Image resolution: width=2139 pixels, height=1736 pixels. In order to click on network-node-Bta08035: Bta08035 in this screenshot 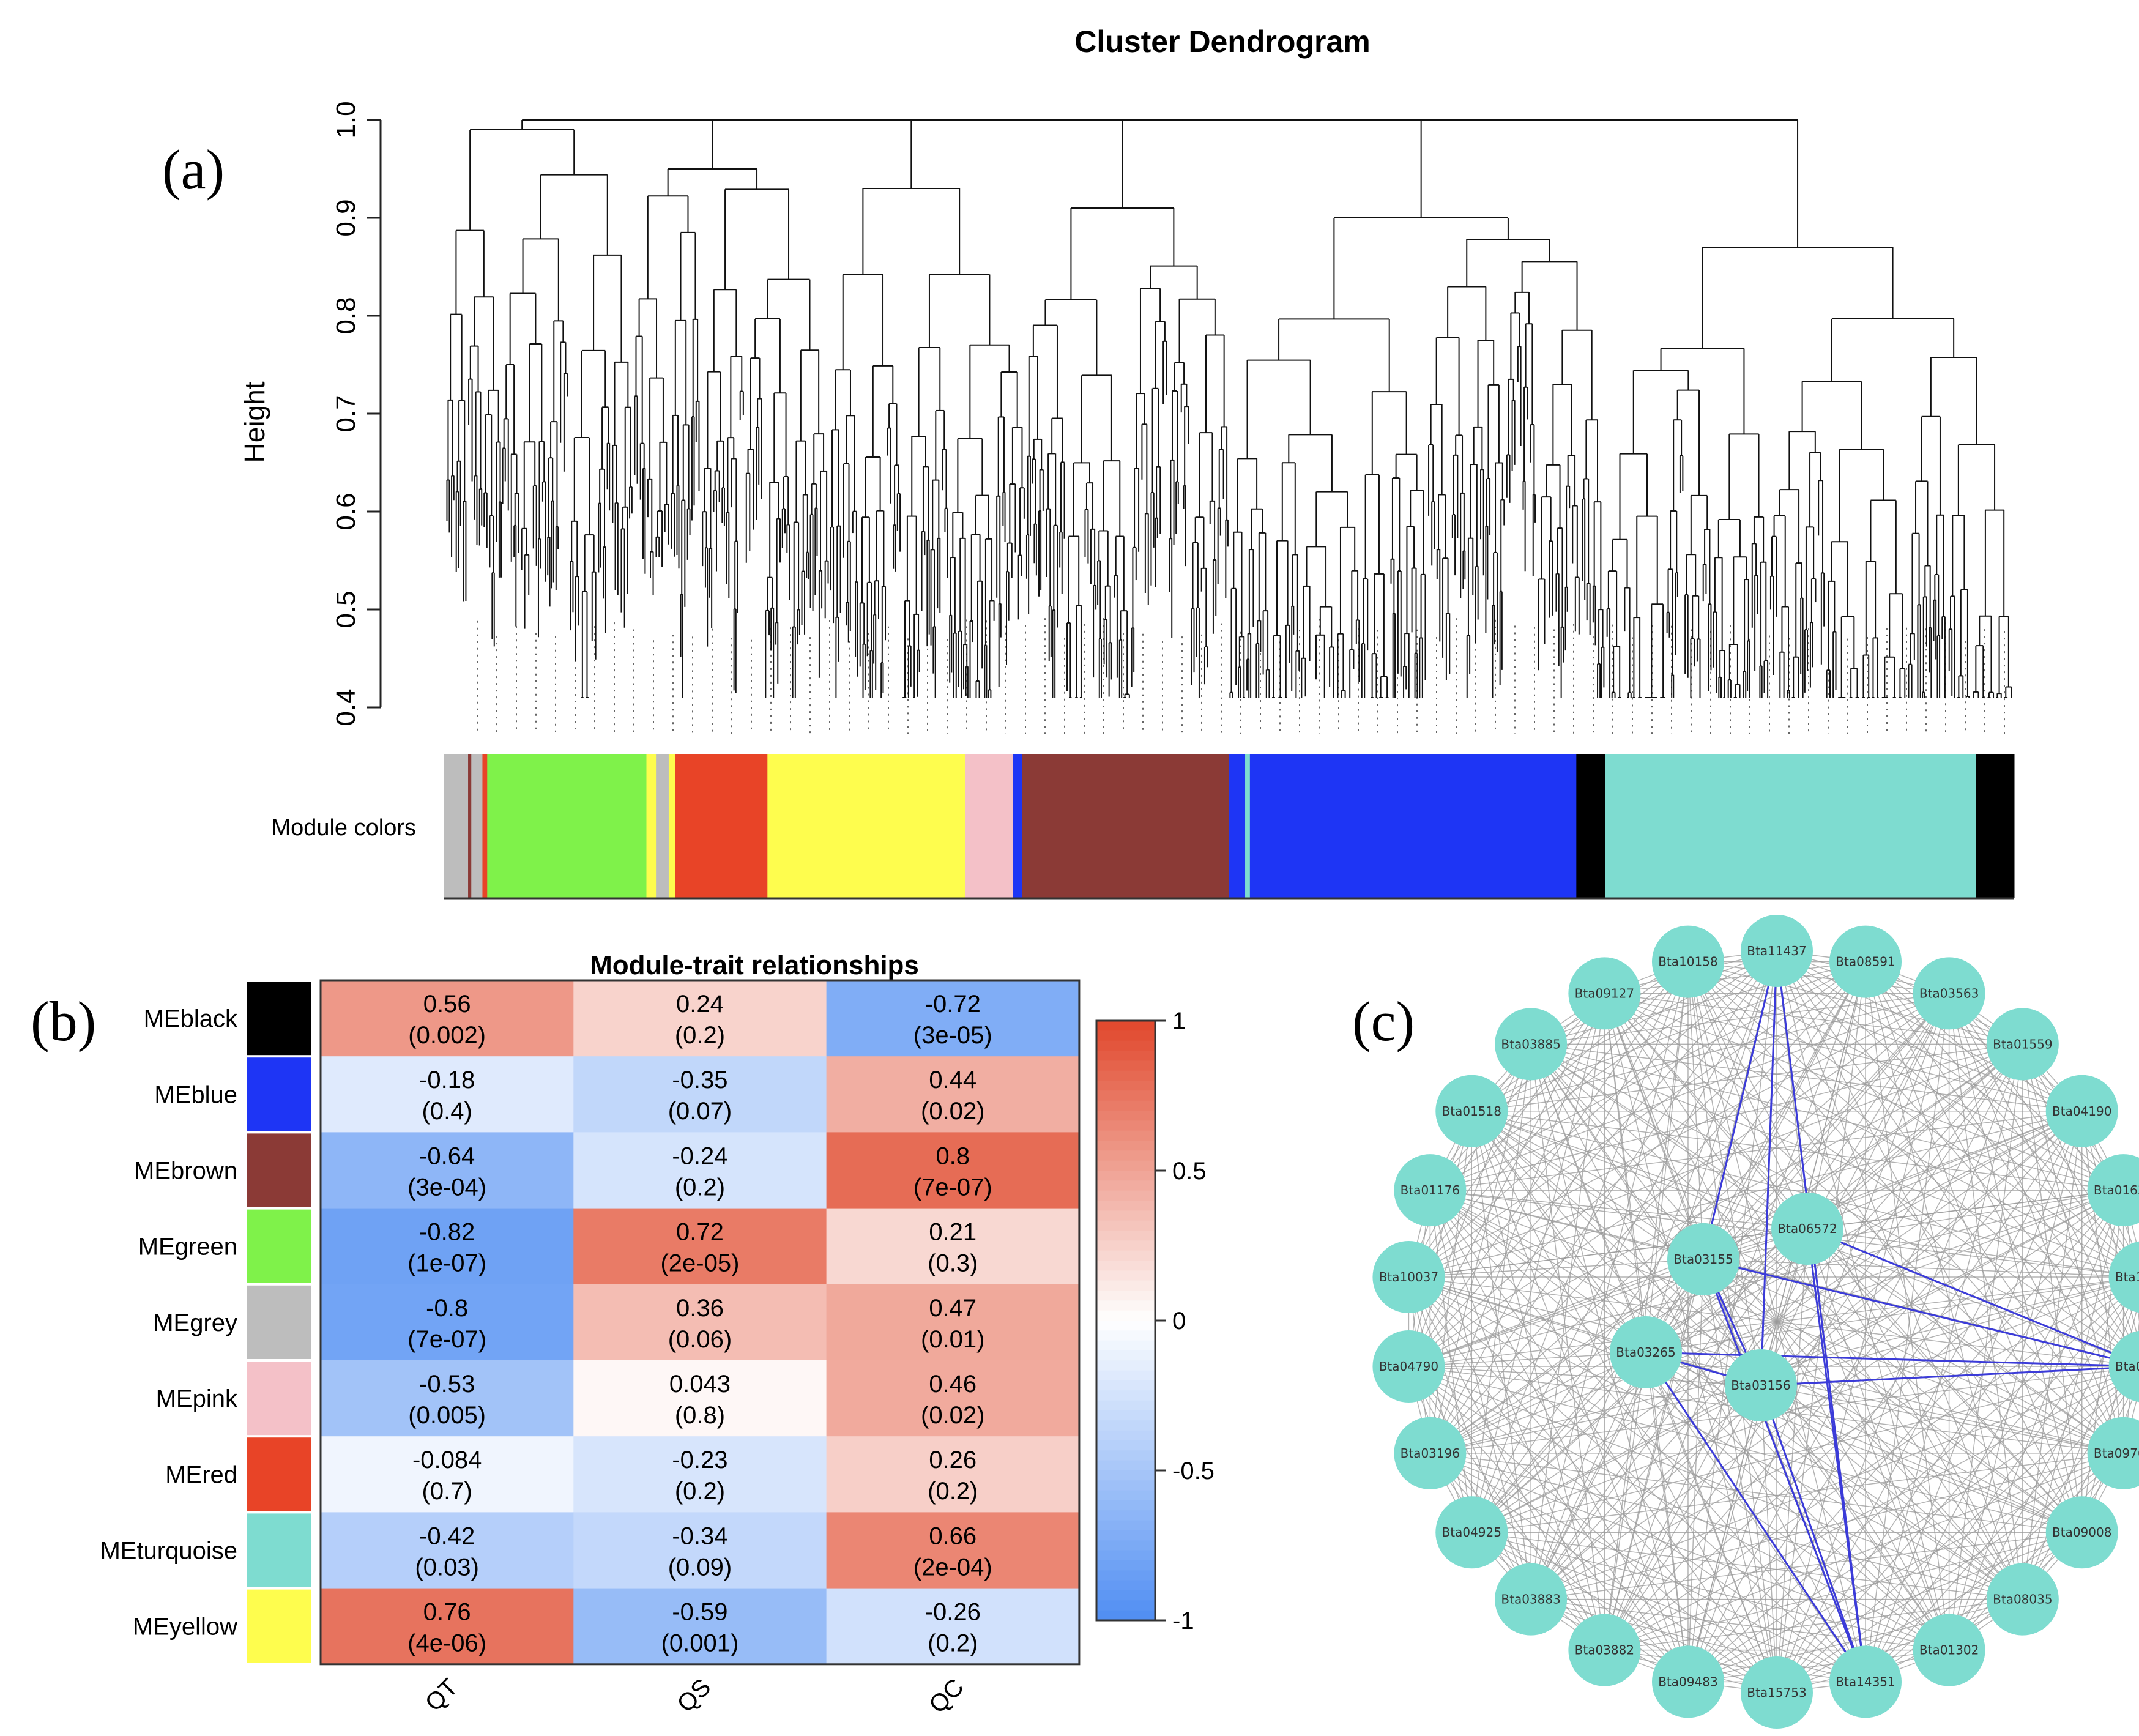, I will do `click(2022, 1599)`.